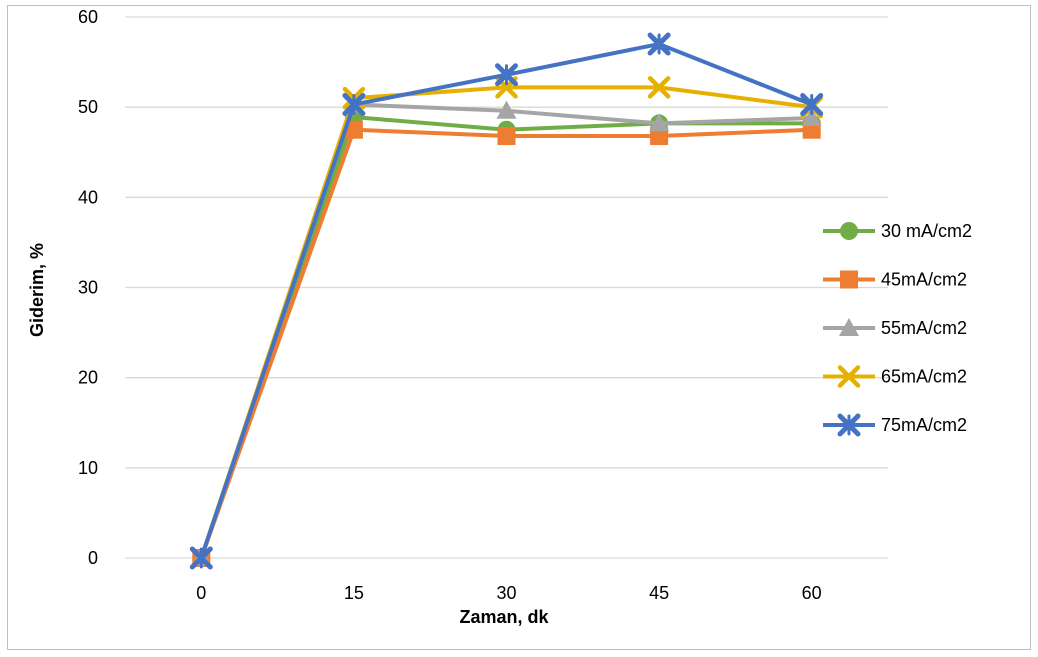  Describe the element at coordinates (659, 593) in the screenshot. I see `x-tick-label: 45` at that location.